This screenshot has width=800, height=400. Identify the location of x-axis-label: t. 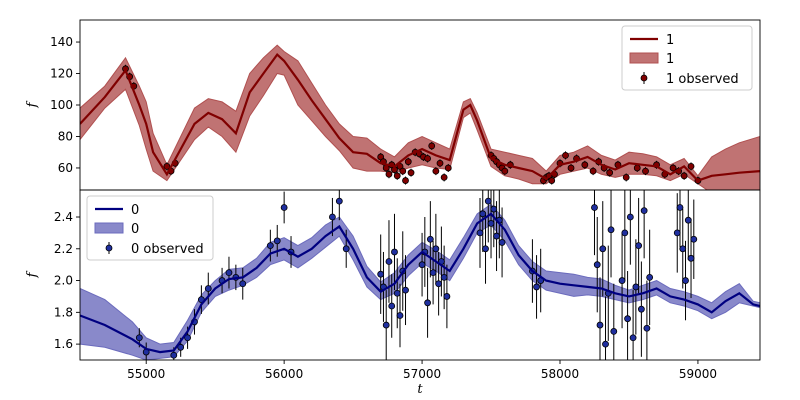
(420, 389).